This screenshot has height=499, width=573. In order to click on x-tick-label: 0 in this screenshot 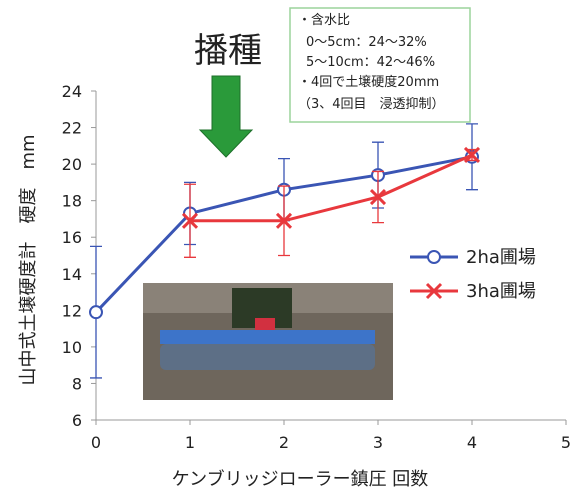, I will do `click(96, 442)`.